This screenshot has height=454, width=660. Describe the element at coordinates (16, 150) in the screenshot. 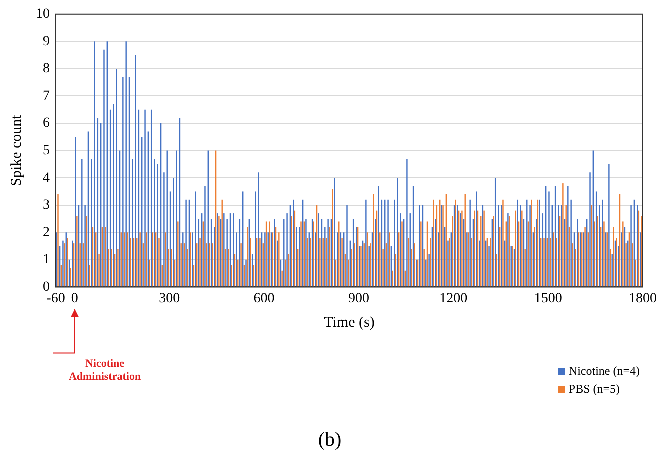

I see `y-axis-title: Spike count` at that location.